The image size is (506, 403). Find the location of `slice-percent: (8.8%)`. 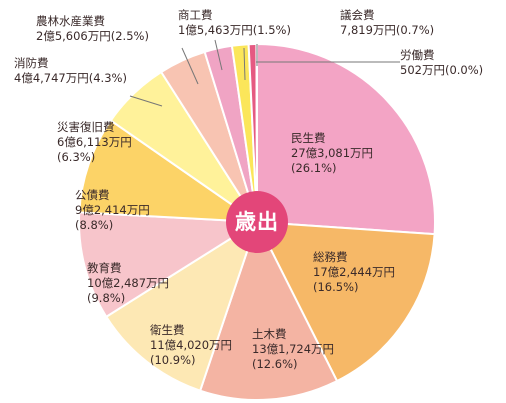

slice-percent: (8.8%) is located at coordinates (94, 225).